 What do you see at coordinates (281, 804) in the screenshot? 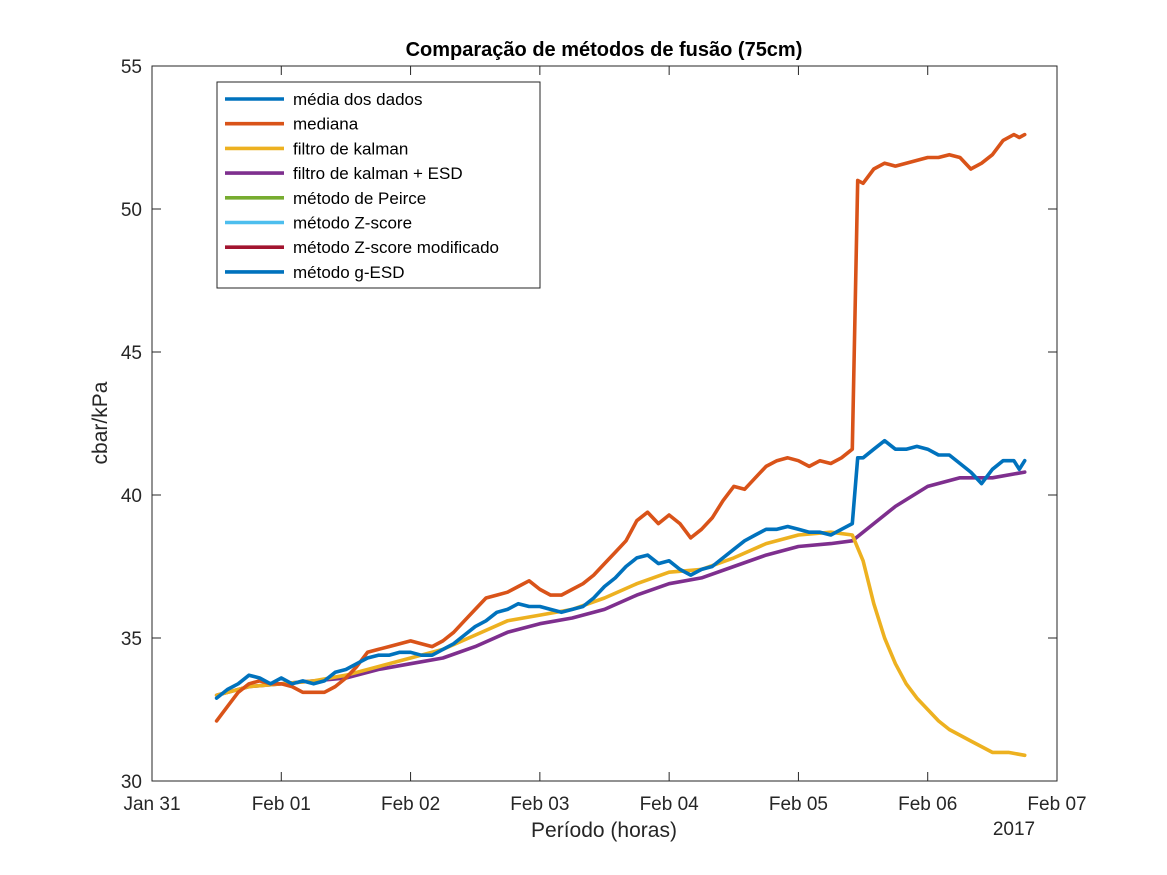
I see `x-tick-label: Feb 01` at bounding box center [281, 804].